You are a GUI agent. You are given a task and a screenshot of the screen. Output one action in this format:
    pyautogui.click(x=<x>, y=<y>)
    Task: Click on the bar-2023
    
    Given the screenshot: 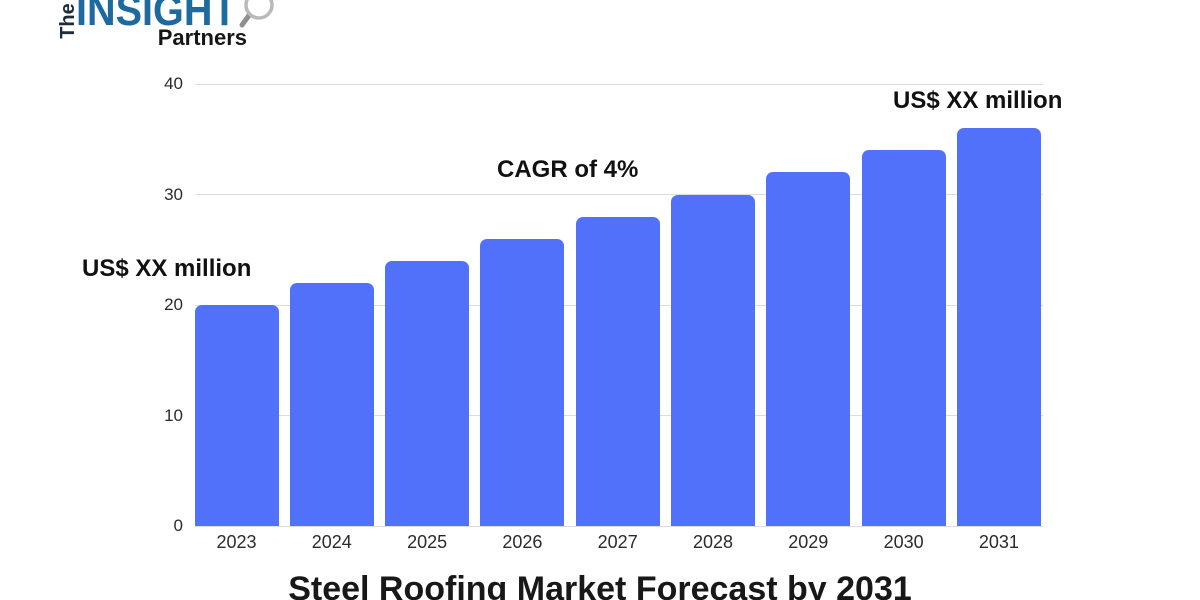 What is the action you would take?
    pyautogui.click(x=236, y=415)
    